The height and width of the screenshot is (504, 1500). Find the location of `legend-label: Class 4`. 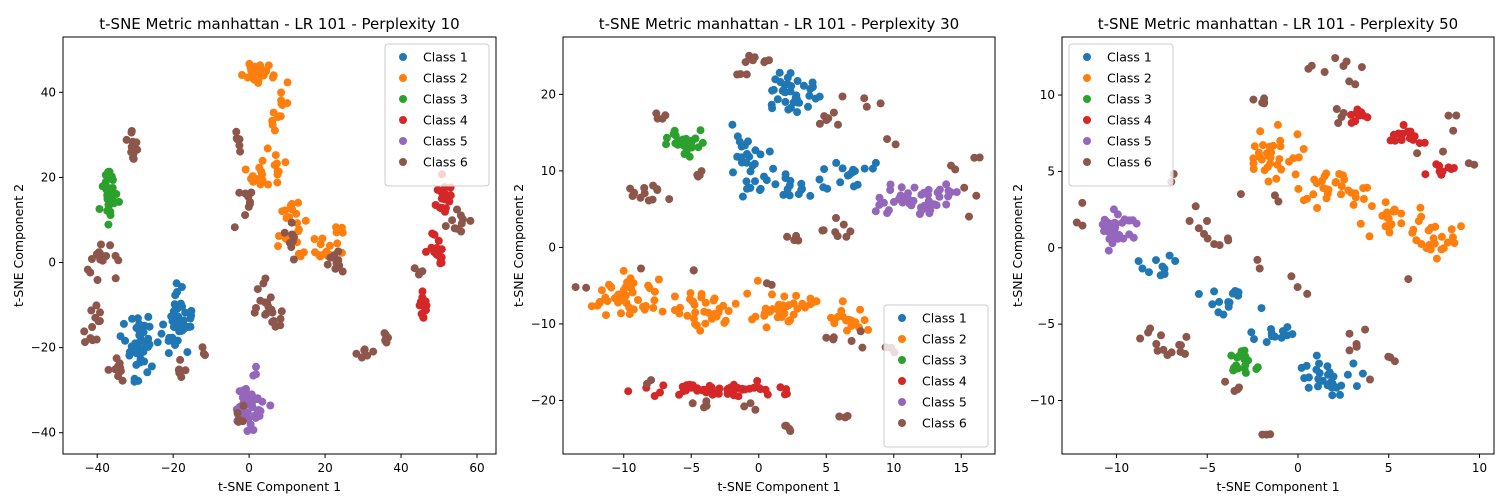

legend-label: Class 4 is located at coordinates (445, 120).